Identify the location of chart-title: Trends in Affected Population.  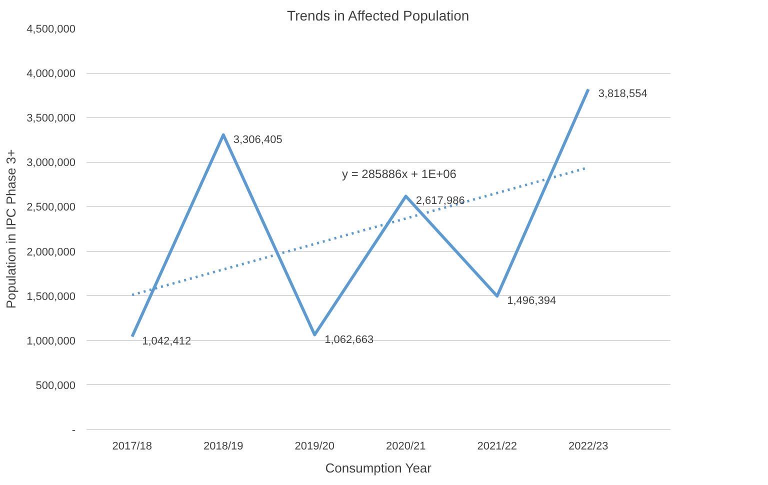
(378, 16).